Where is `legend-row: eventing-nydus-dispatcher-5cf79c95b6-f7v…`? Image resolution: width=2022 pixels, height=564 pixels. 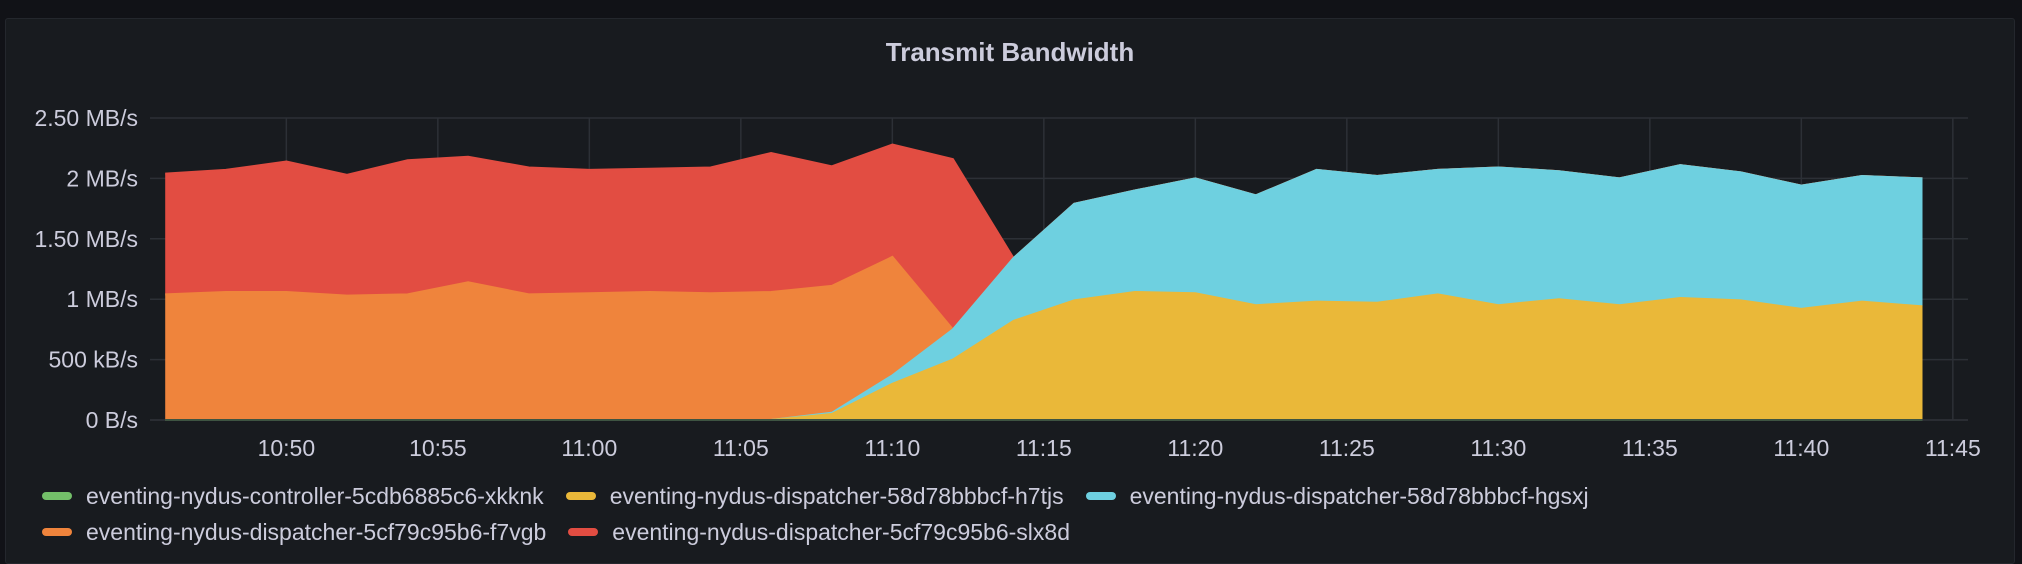 legend-row: eventing-nydus-dispatcher-5cf79c95b6-f7v… is located at coordinates (1022, 532).